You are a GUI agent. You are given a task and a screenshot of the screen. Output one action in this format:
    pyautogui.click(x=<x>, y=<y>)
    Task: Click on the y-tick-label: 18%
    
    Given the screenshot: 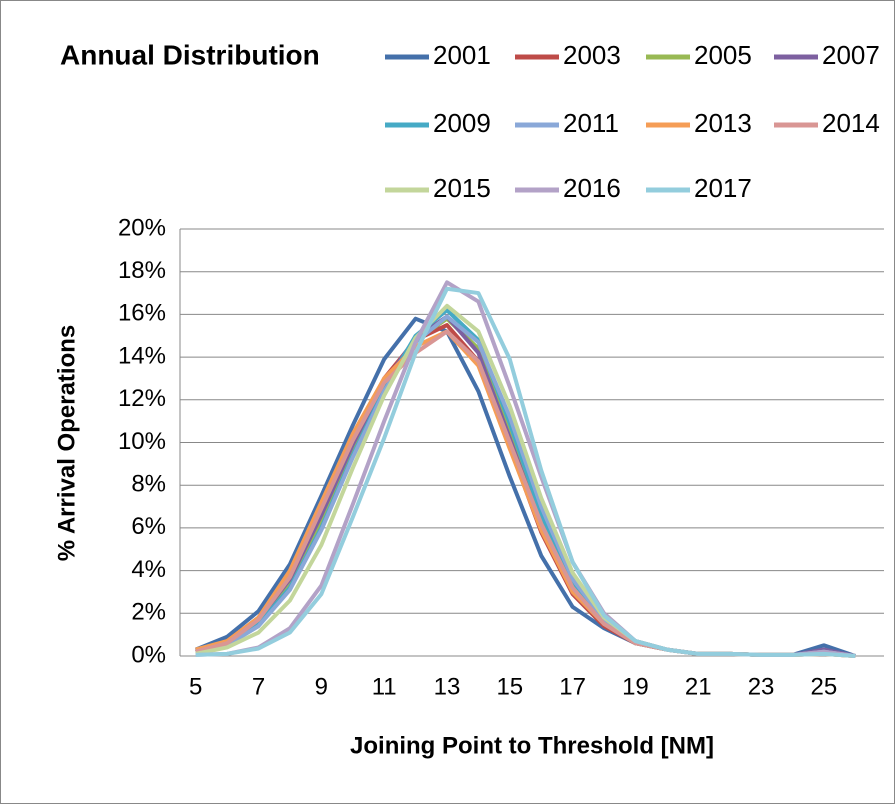 What is the action you would take?
    pyautogui.click(x=142, y=270)
    